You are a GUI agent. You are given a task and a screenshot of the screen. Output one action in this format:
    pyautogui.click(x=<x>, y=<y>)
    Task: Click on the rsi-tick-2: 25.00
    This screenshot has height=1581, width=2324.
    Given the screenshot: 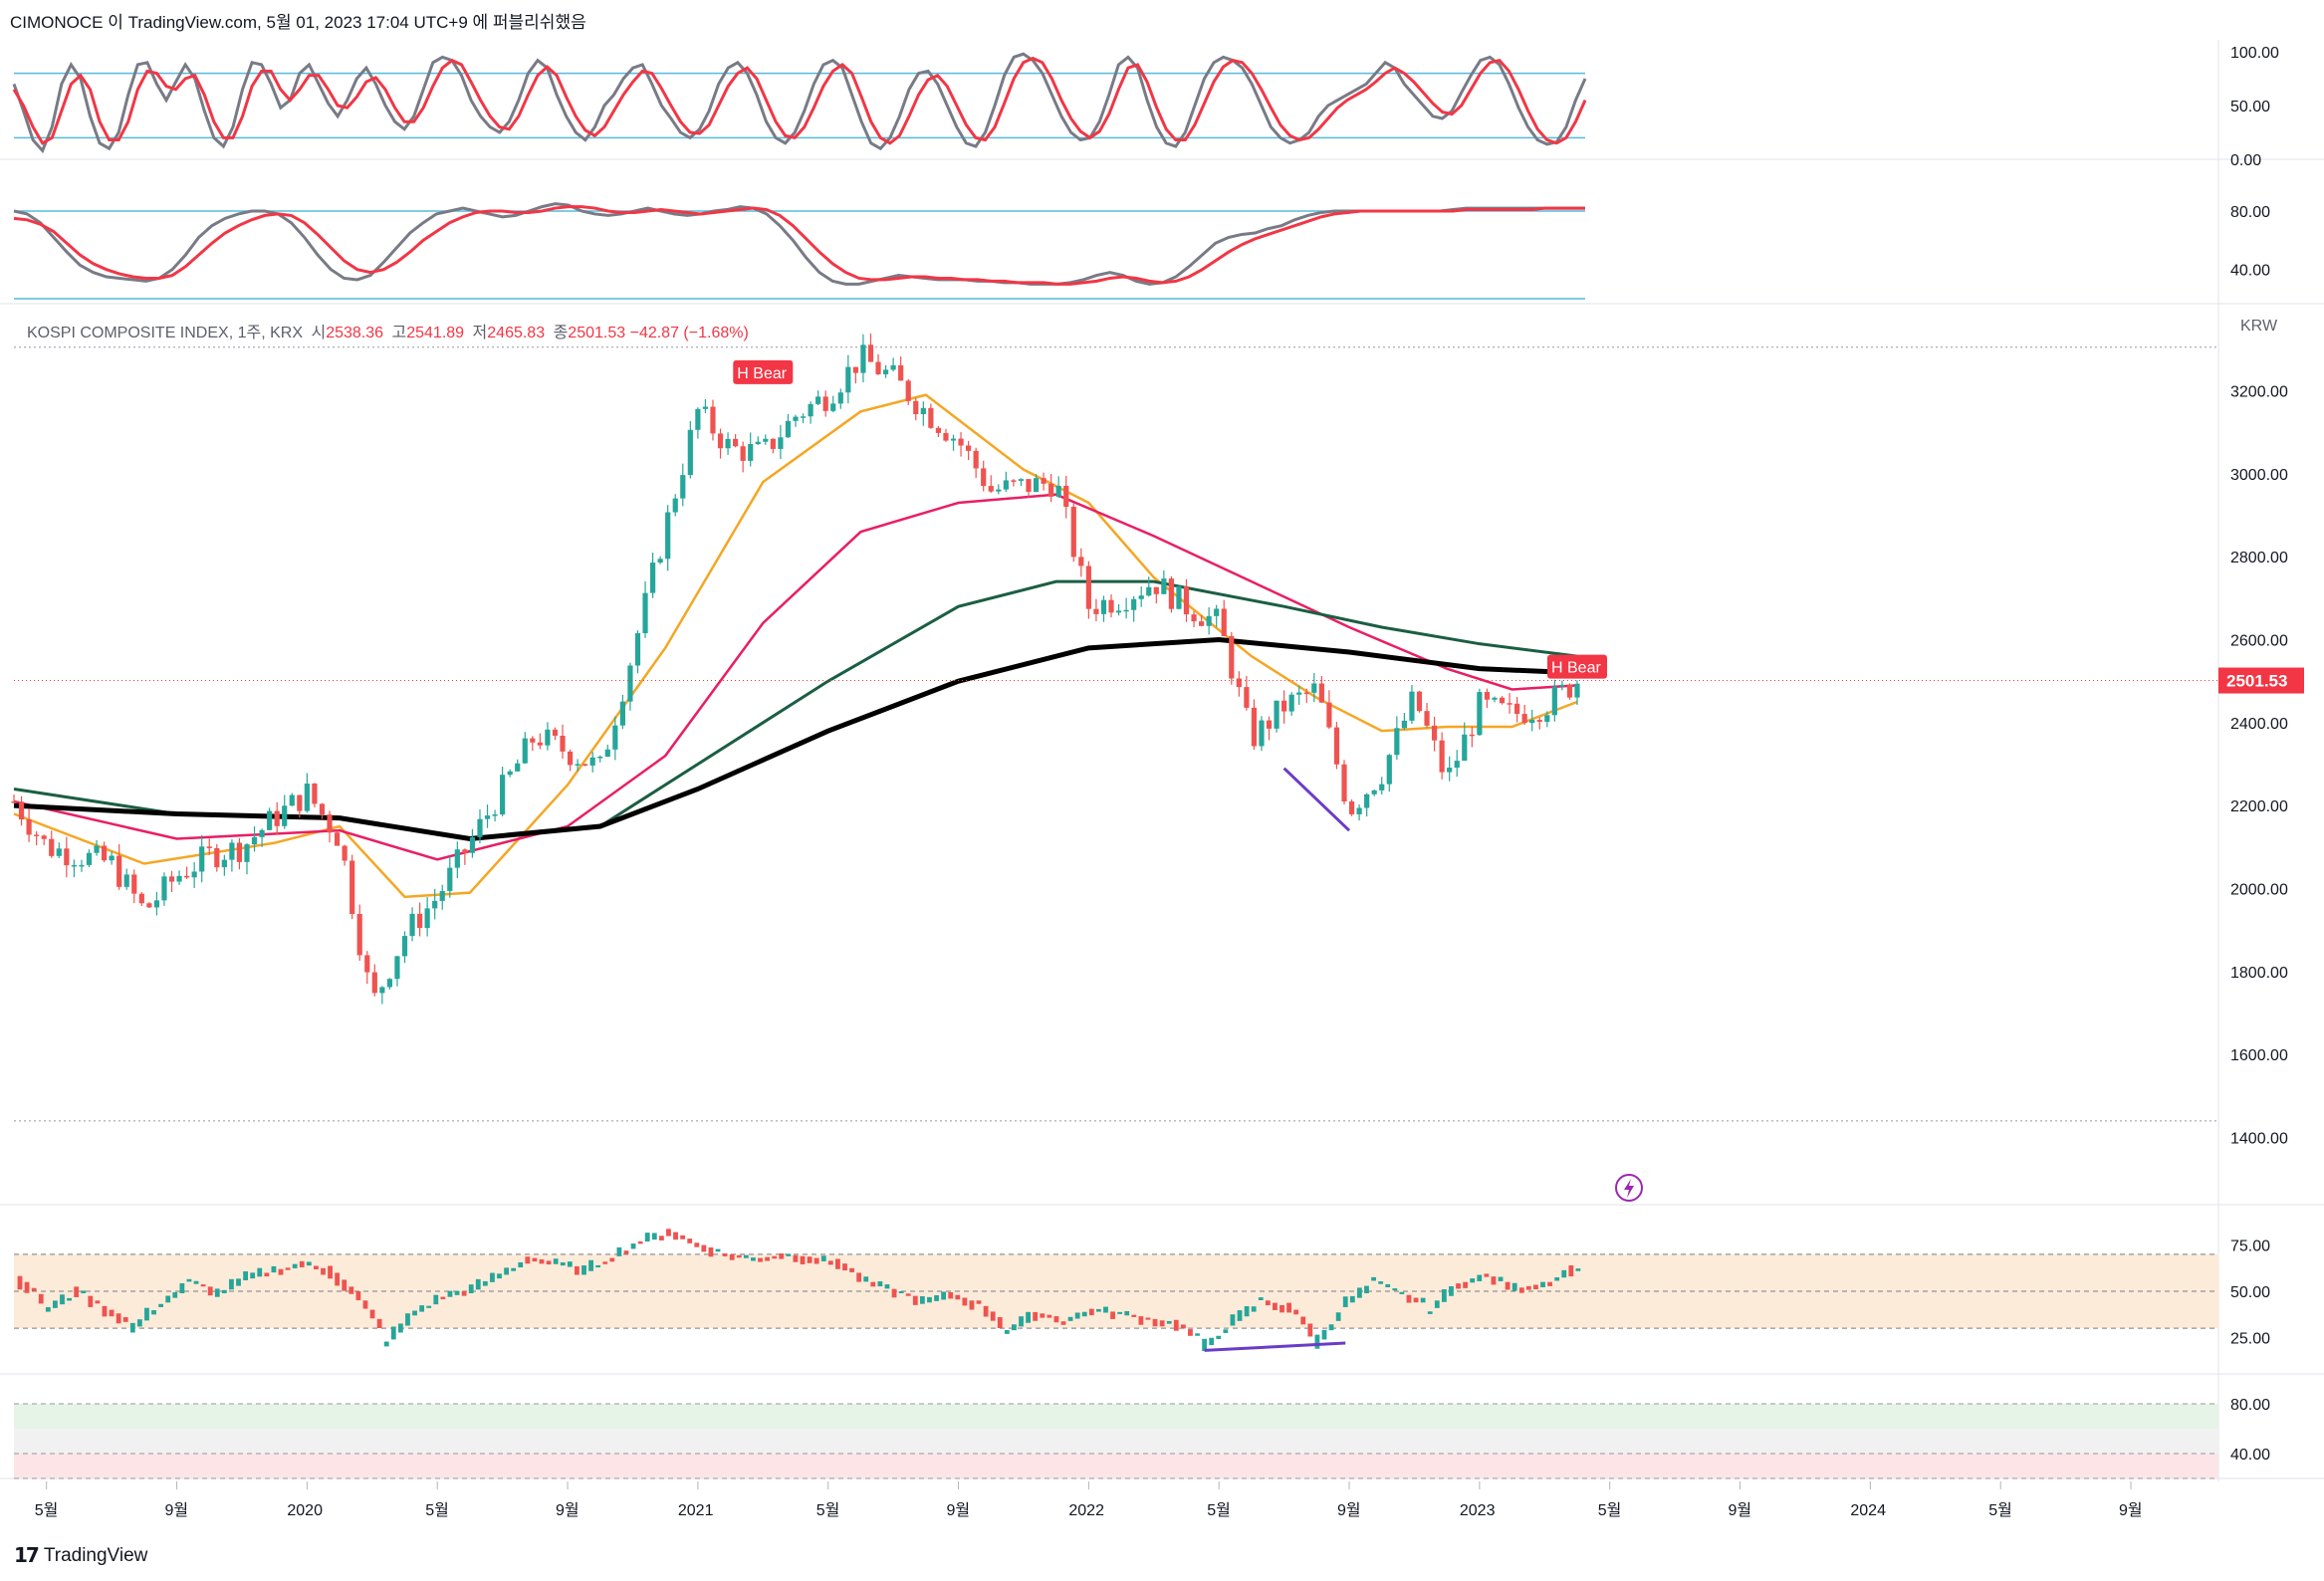 What is the action you would take?
    pyautogui.click(x=2250, y=1338)
    